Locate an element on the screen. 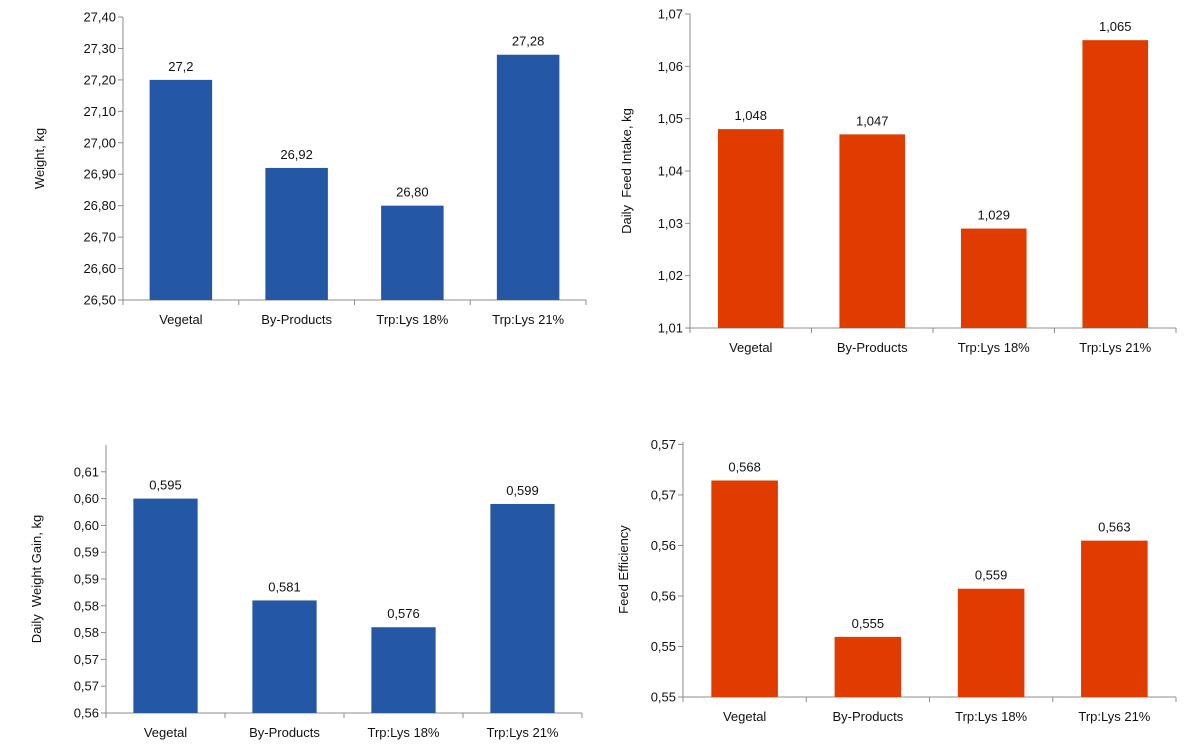  y-tick-label: 26,80 is located at coordinates (99, 205).